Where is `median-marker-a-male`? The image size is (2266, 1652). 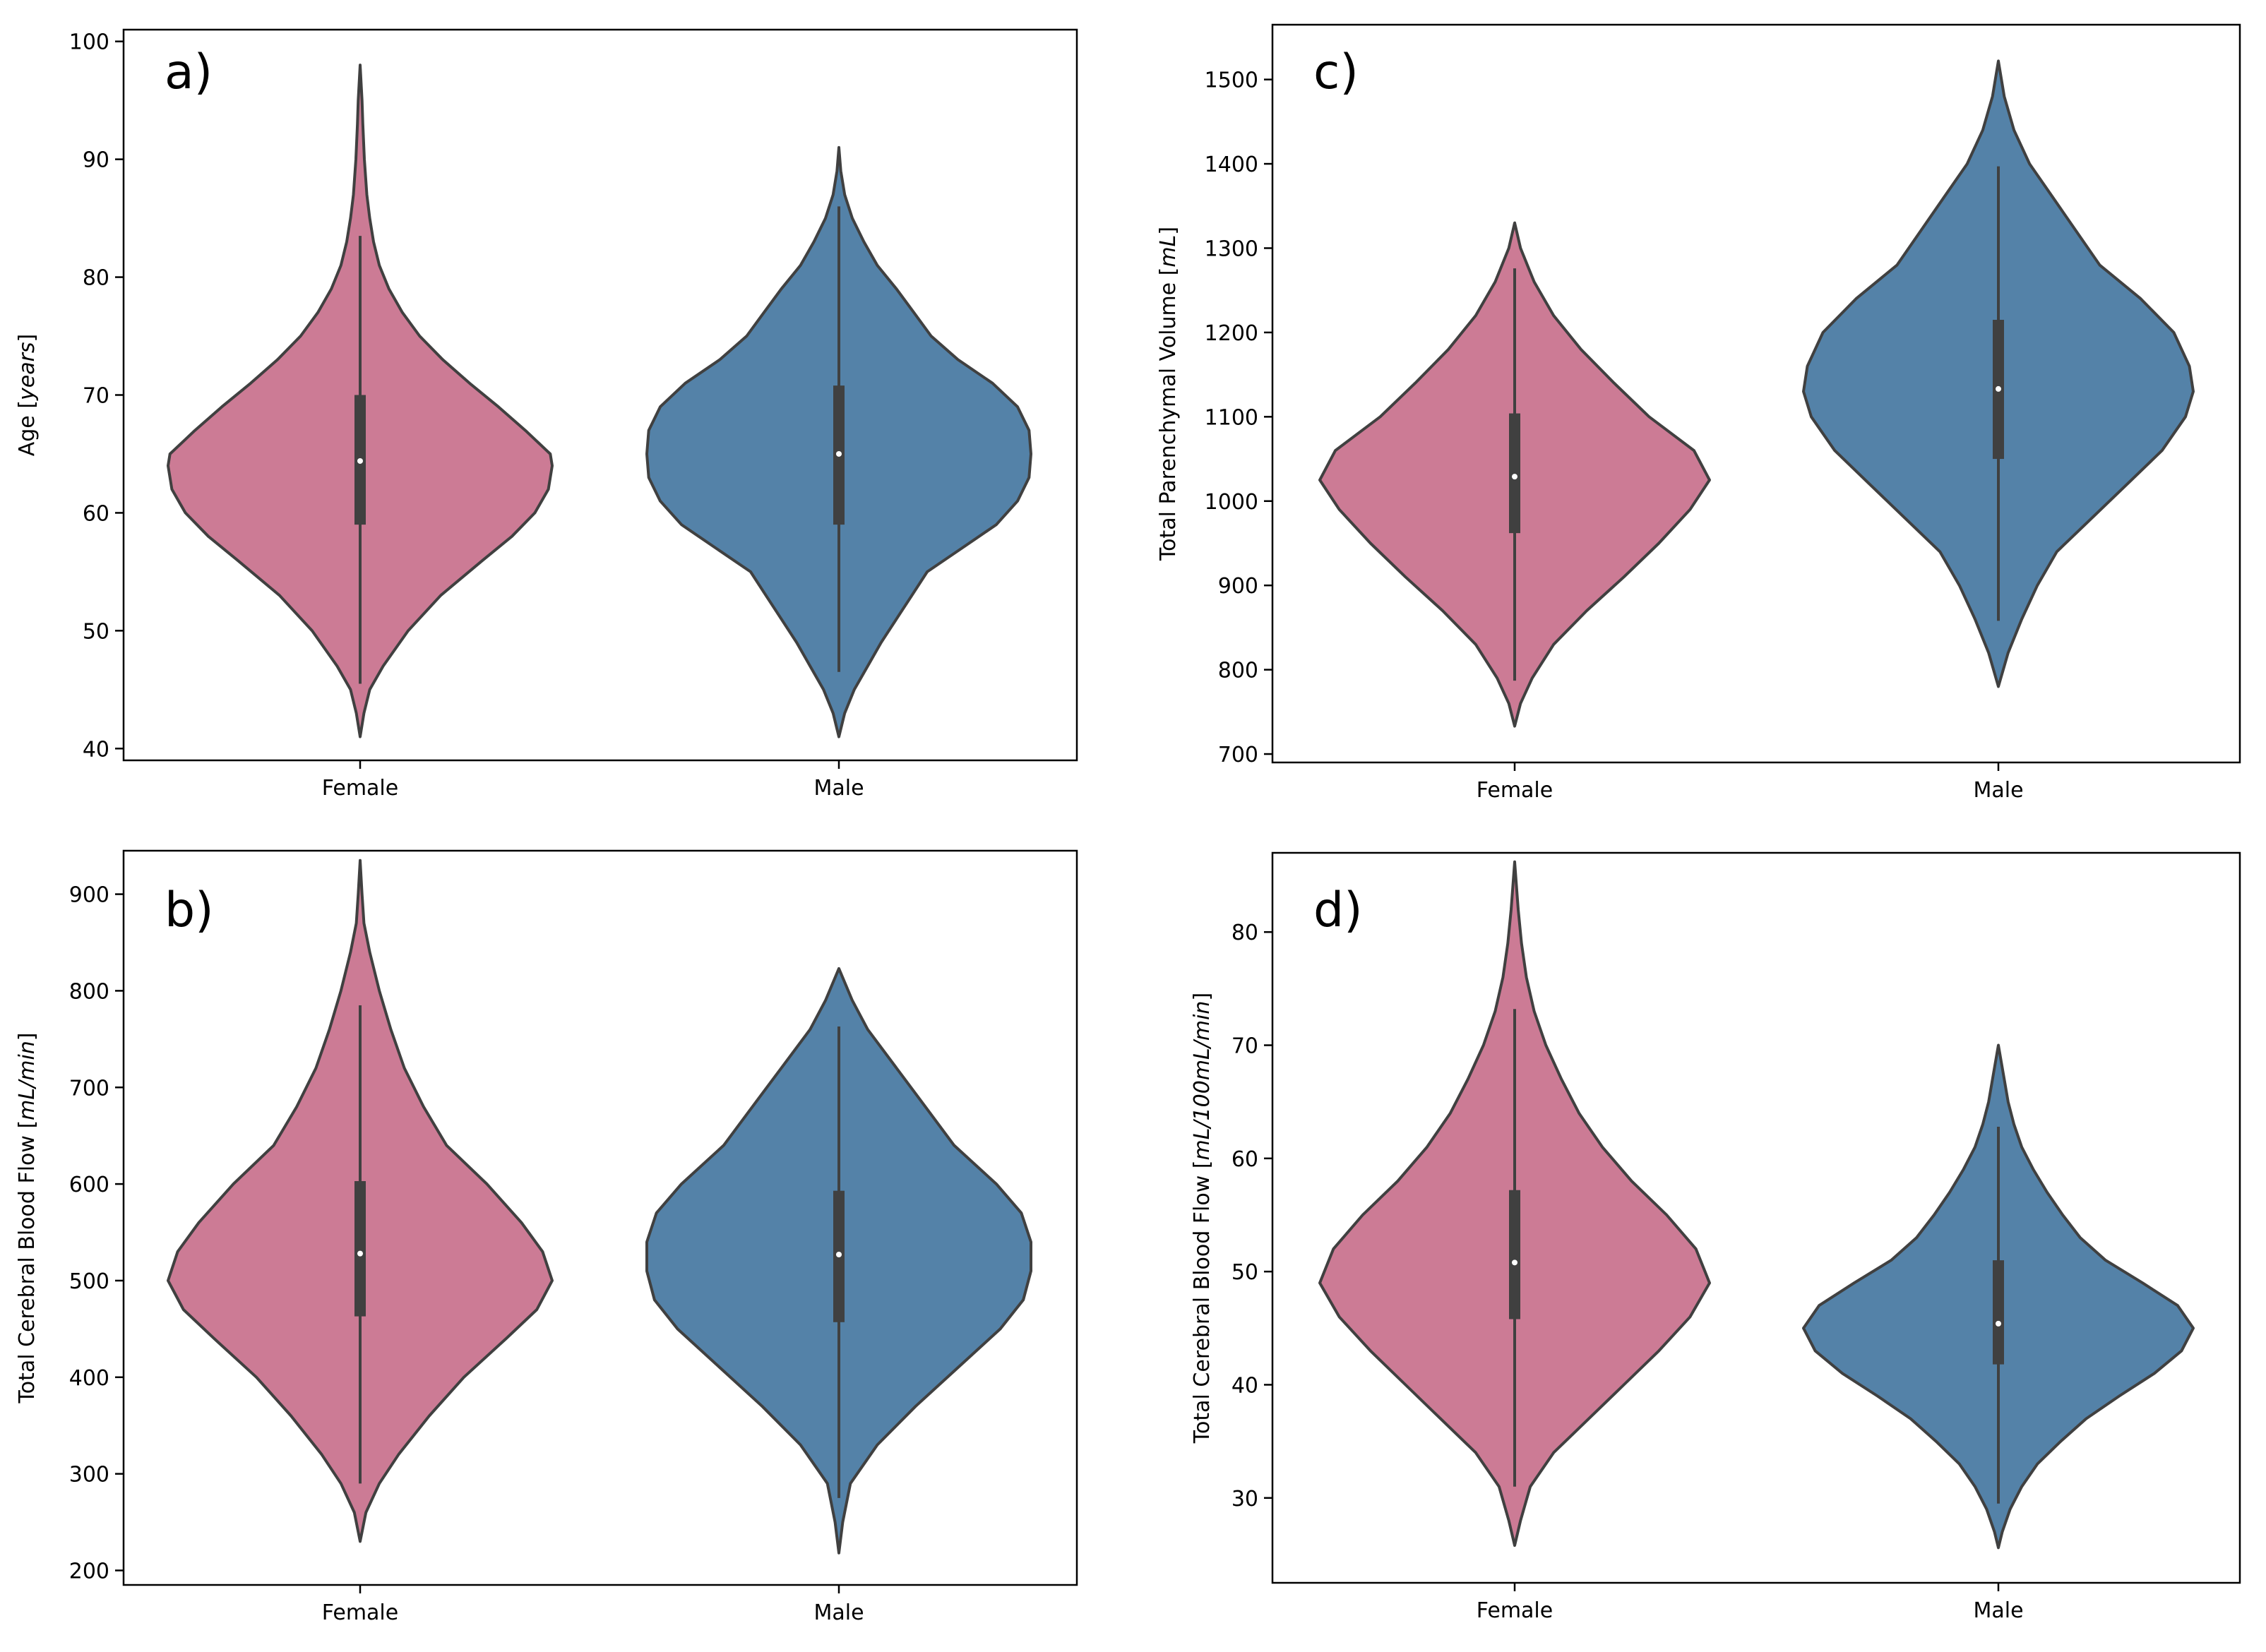 median-marker-a-male is located at coordinates (839, 453).